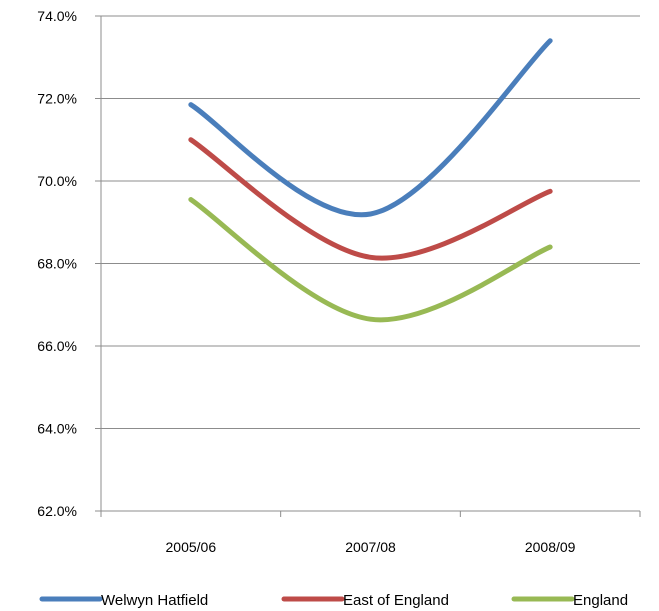 The width and height of the screenshot is (659, 611). I want to click on y-tick-label: 72.0%, so click(57, 99).